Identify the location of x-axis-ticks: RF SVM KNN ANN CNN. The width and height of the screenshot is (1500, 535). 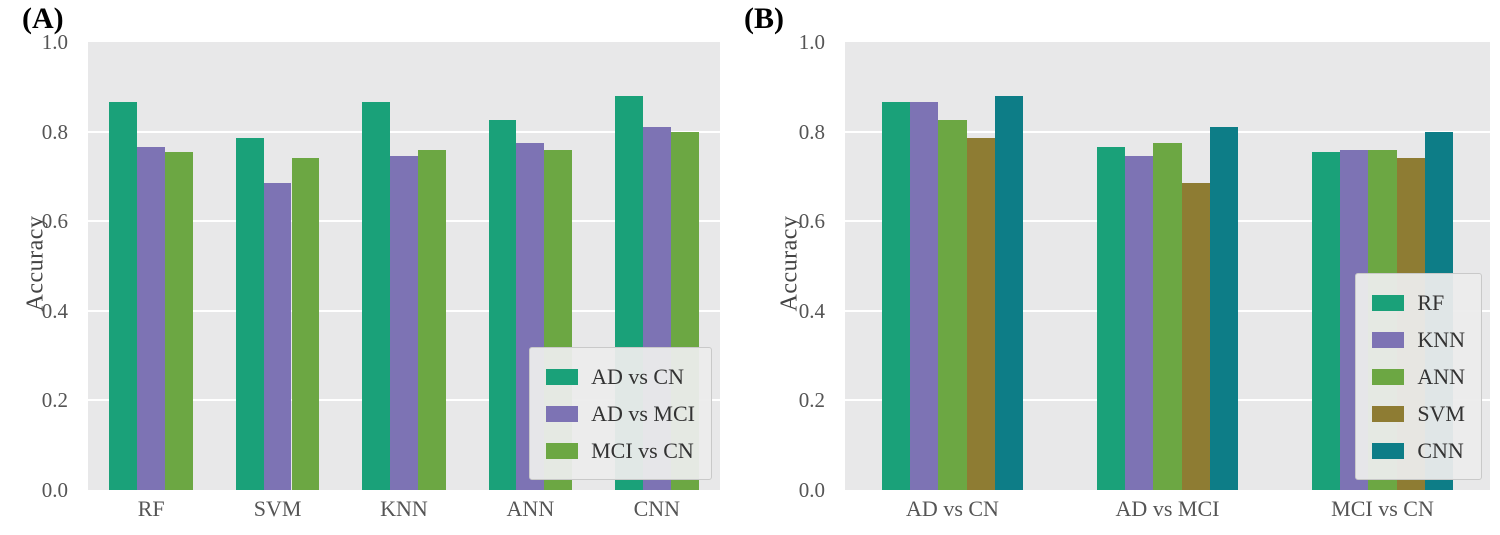
(404, 512).